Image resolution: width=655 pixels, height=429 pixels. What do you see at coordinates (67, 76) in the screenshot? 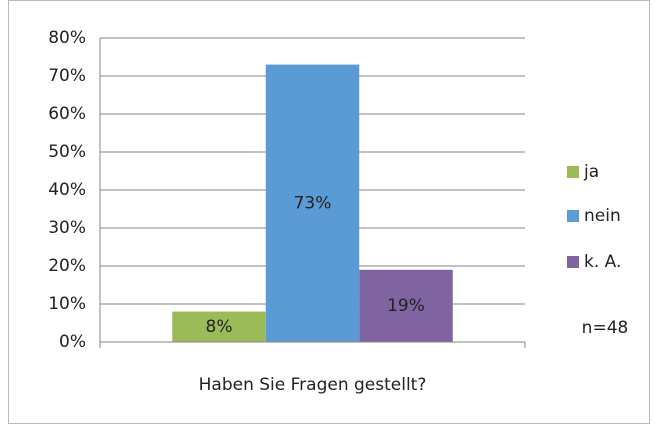
I see `y-tick-label: 70%` at bounding box center [67, 76].